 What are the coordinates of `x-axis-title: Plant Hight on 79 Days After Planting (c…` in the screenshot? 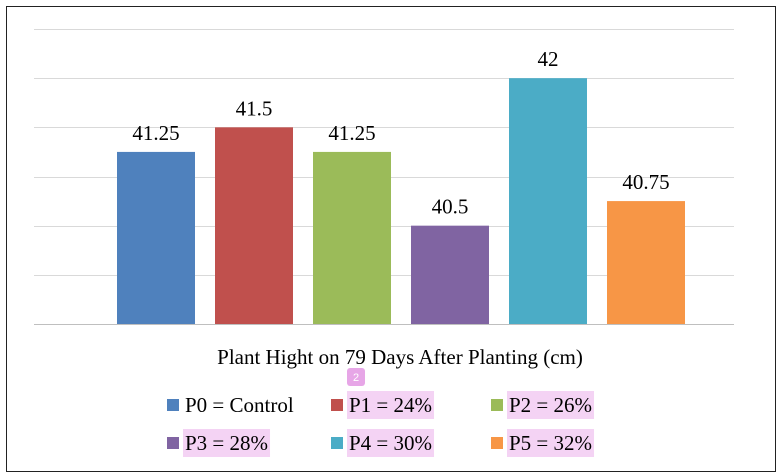 It's located at (400, 357).